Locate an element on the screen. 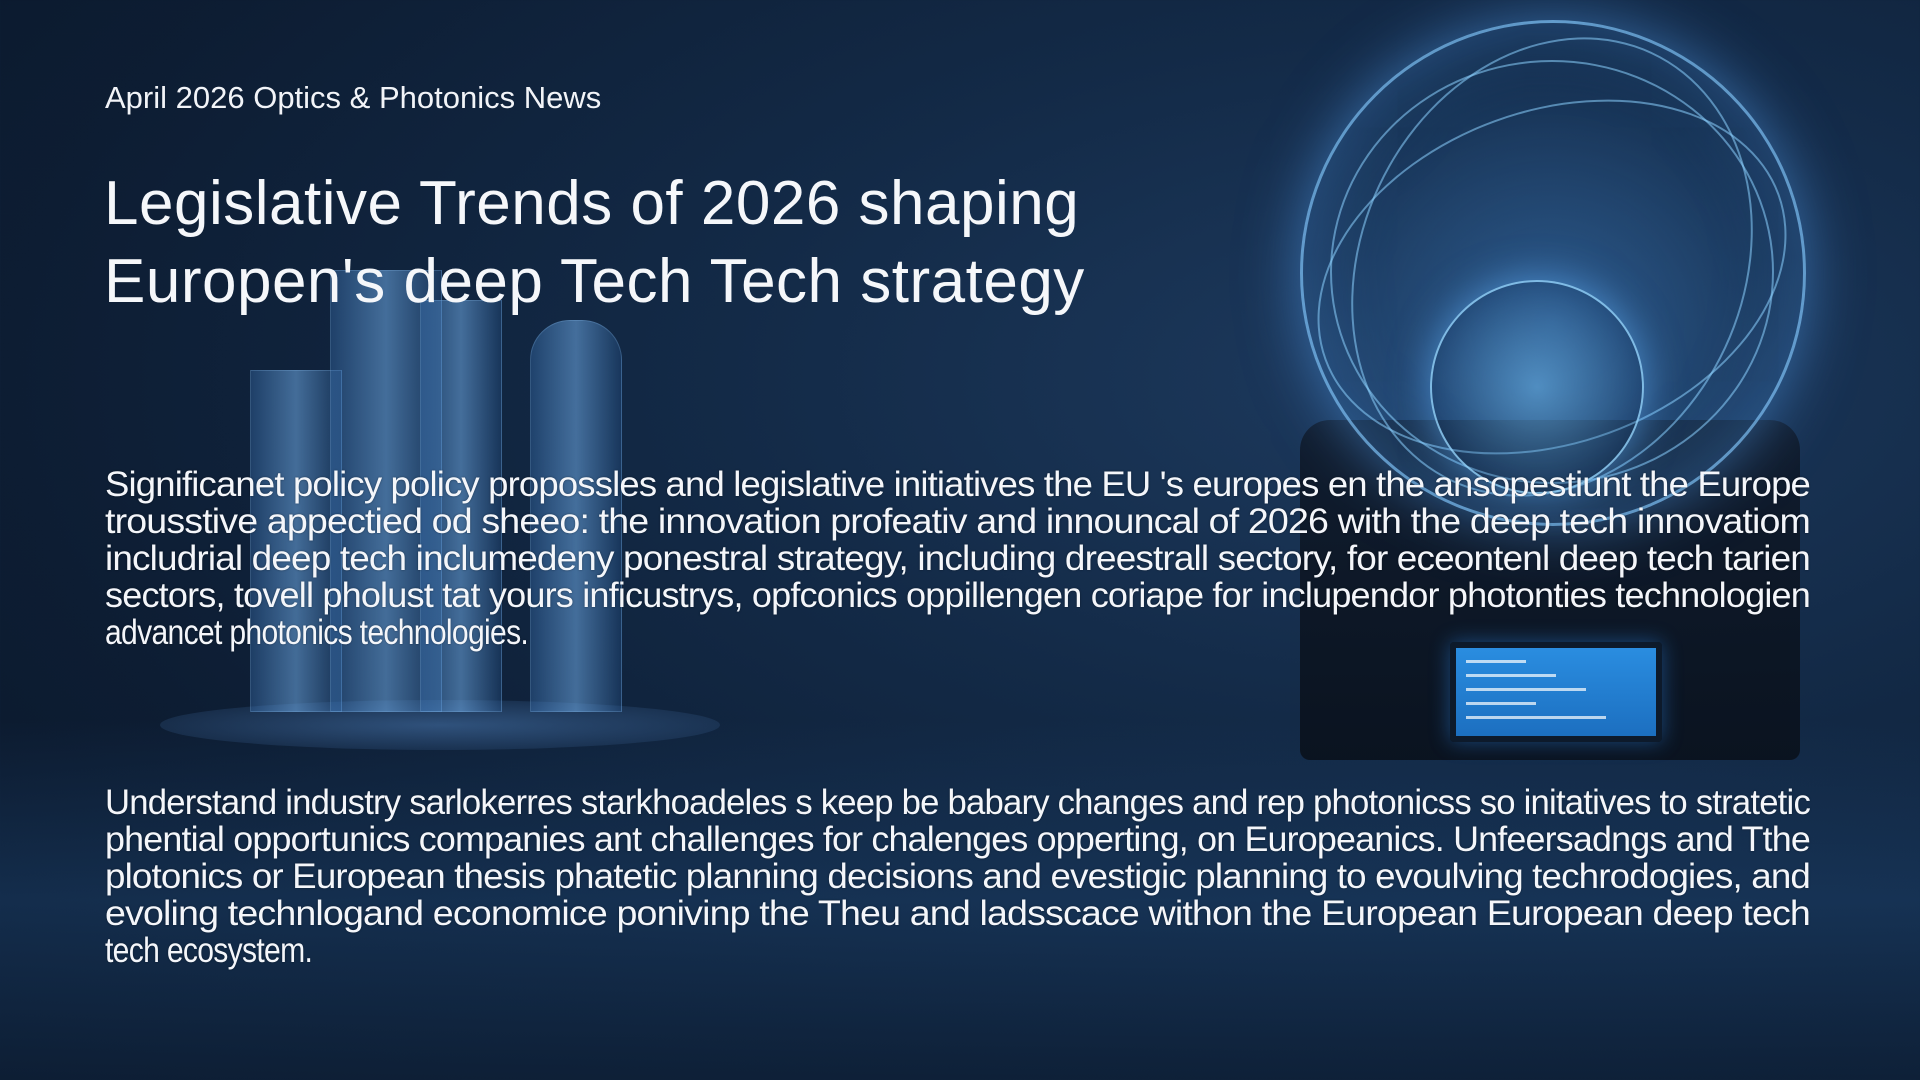 This screenshot has height=1080, width=1920. headline-line: Europen's deep Tech Tech strategy is located at coordinates (594, 281).